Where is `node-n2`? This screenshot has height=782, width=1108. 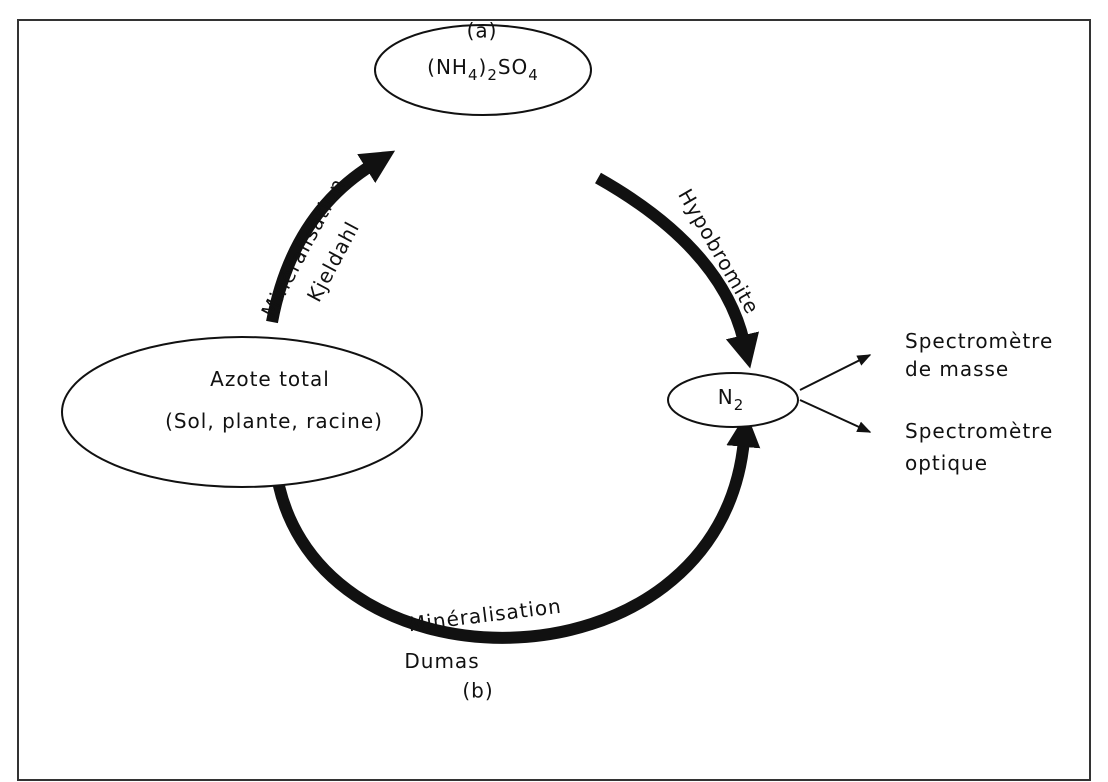
node-n2 is located at coordinates (733, 400).